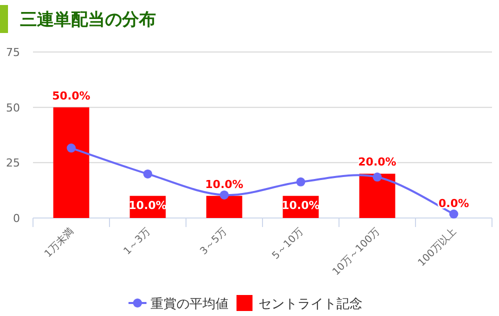  Describe the element at coordinates (137, 242) in the screenshot. I see `x-tick-label: 1～3万` at that location.